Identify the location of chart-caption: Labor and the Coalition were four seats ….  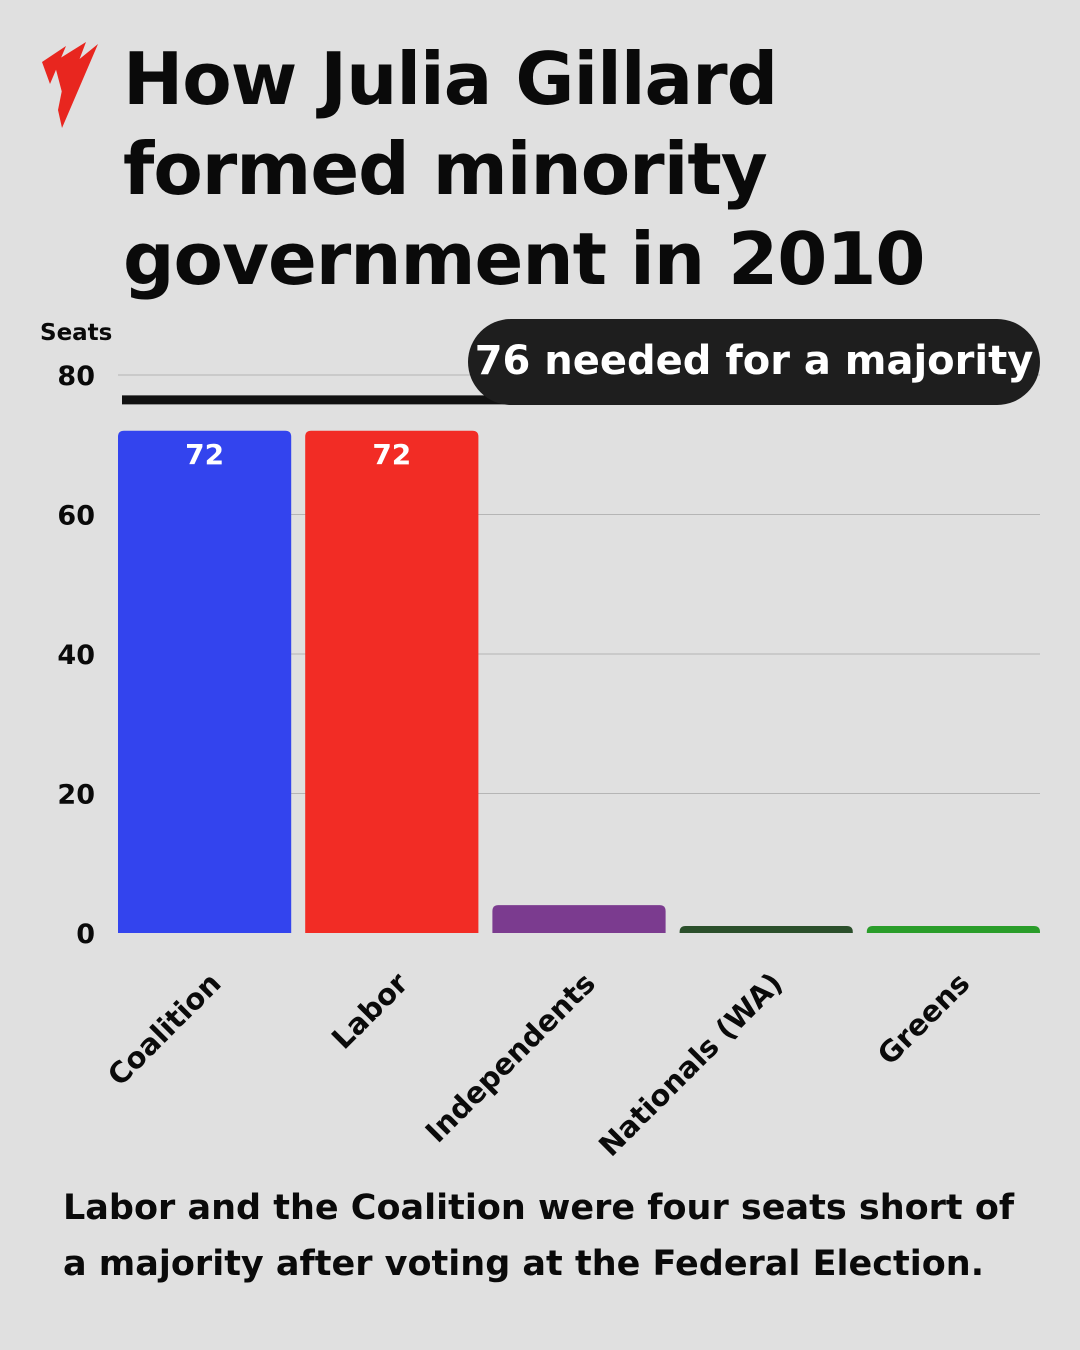
(539, 1236).